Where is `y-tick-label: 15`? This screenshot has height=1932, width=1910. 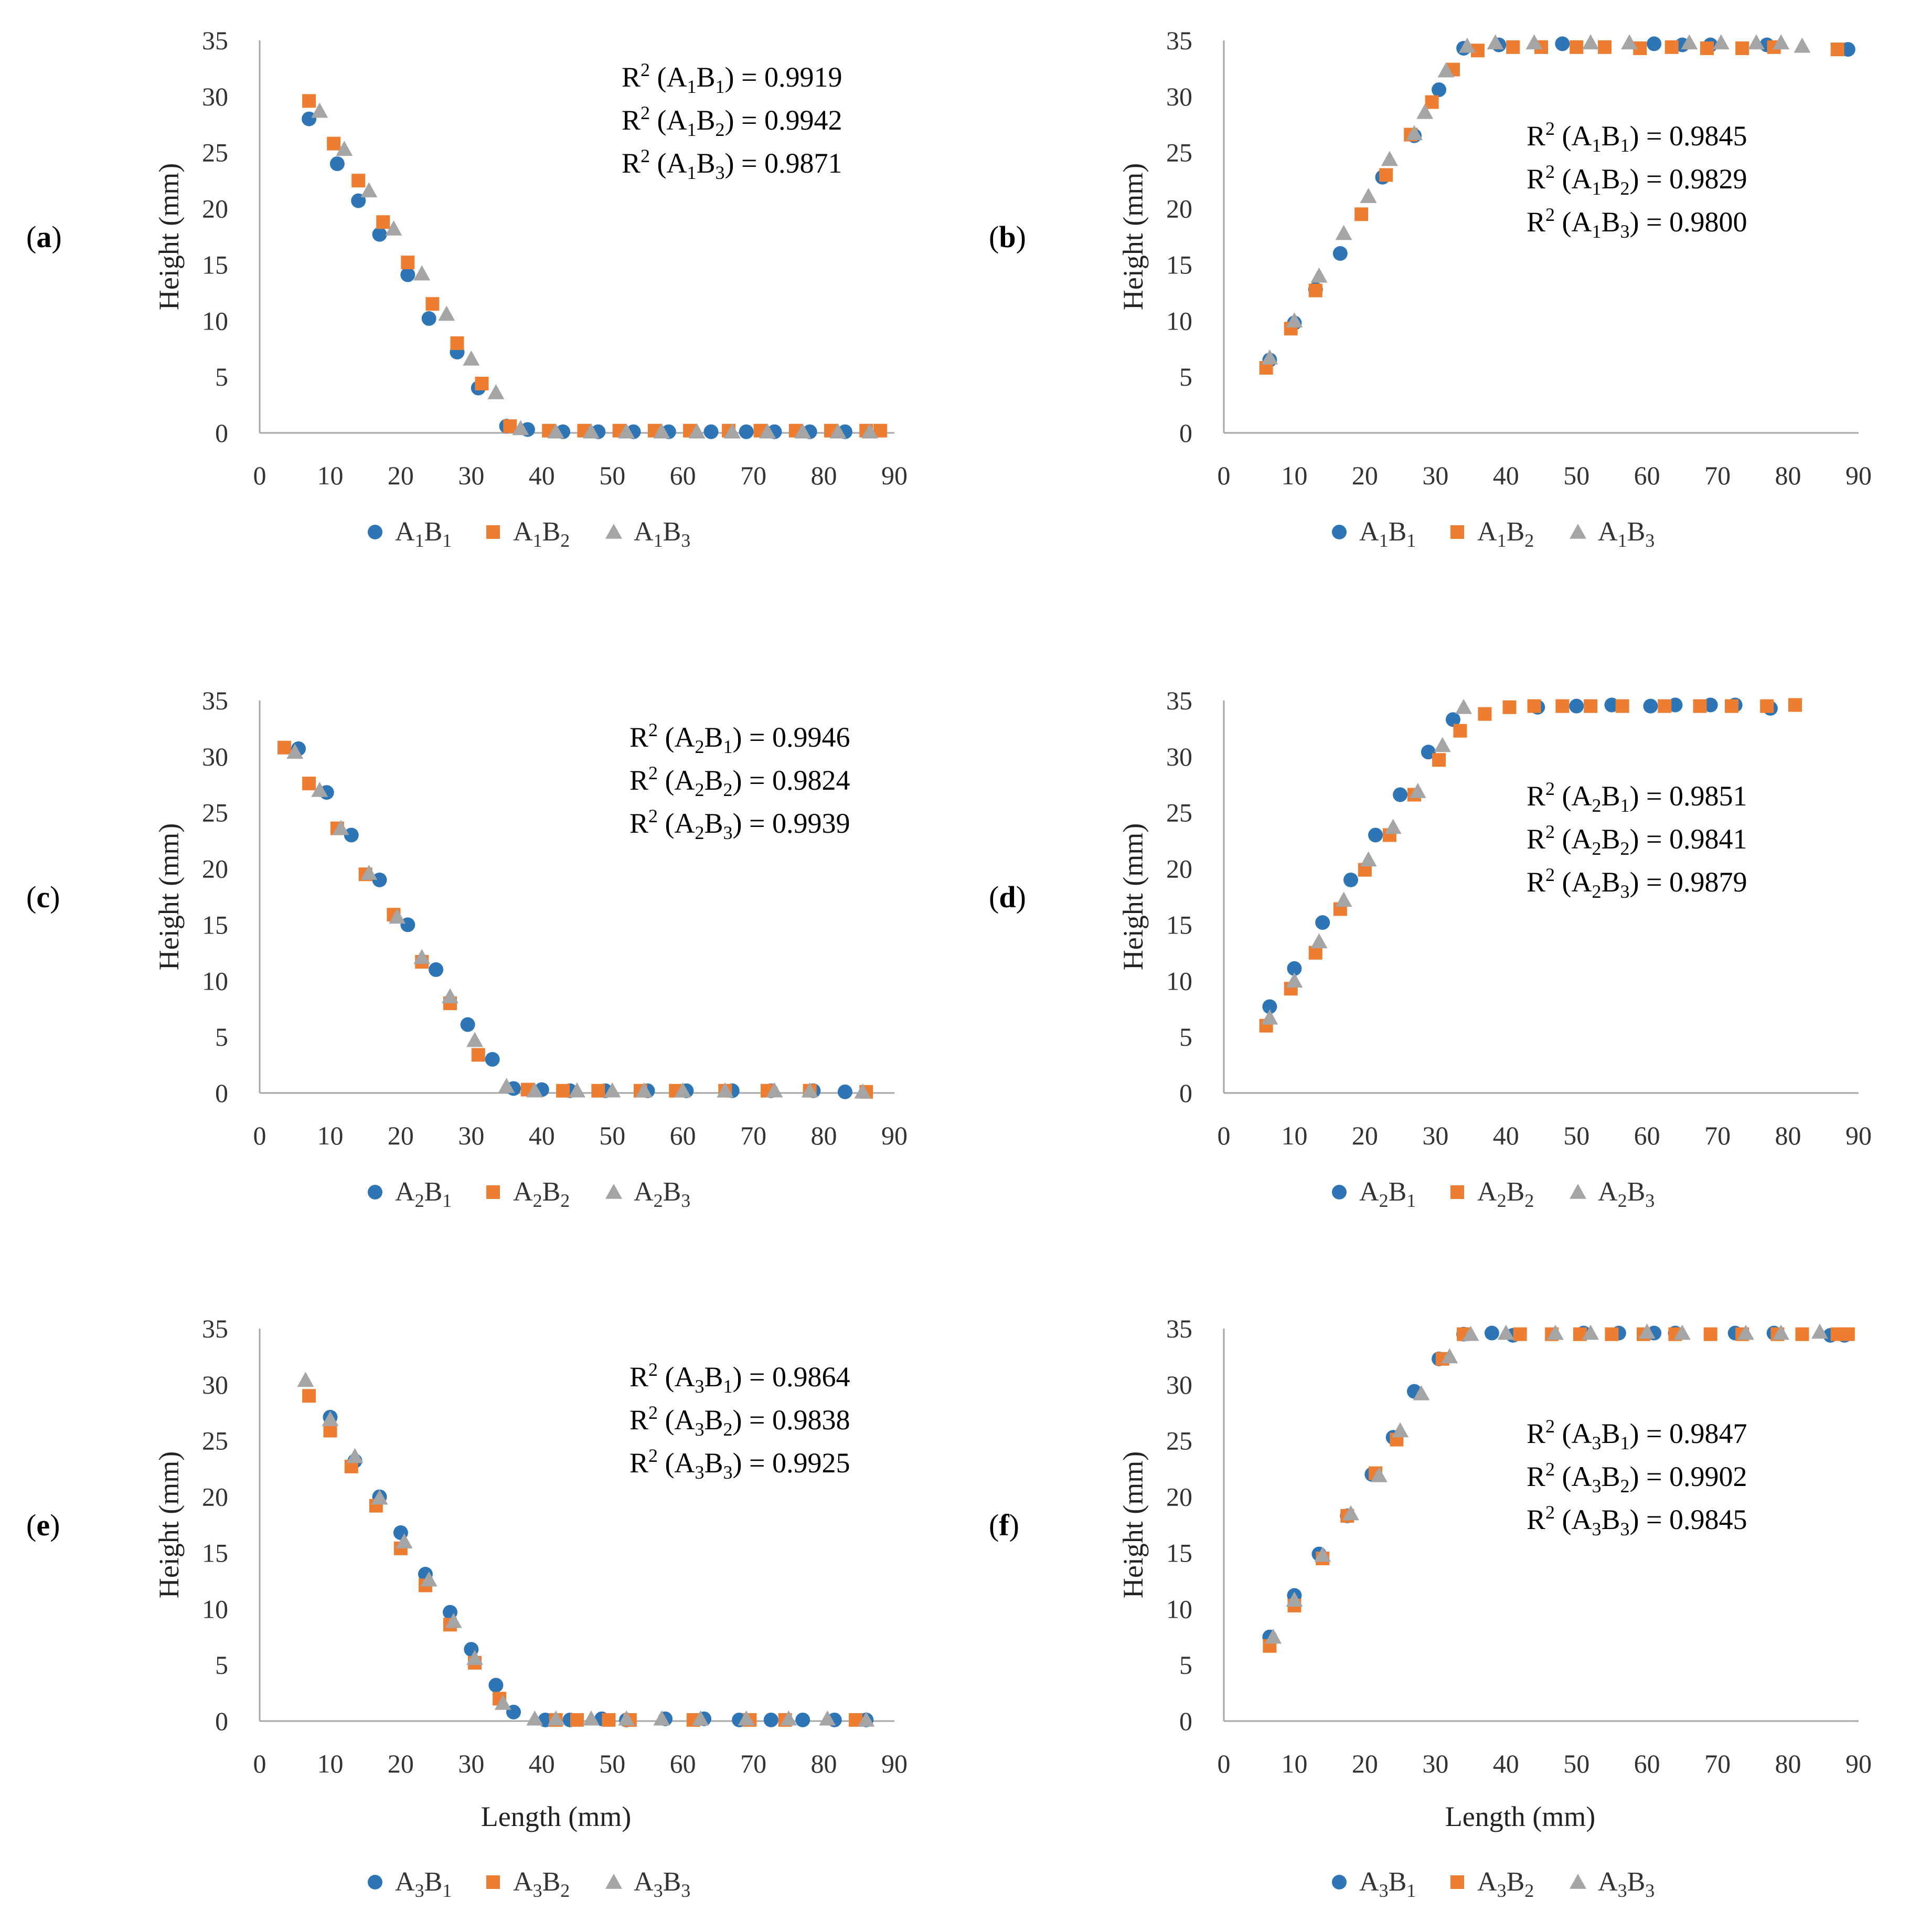
y-tick-label: 15 is located at coordinates (215, 264).